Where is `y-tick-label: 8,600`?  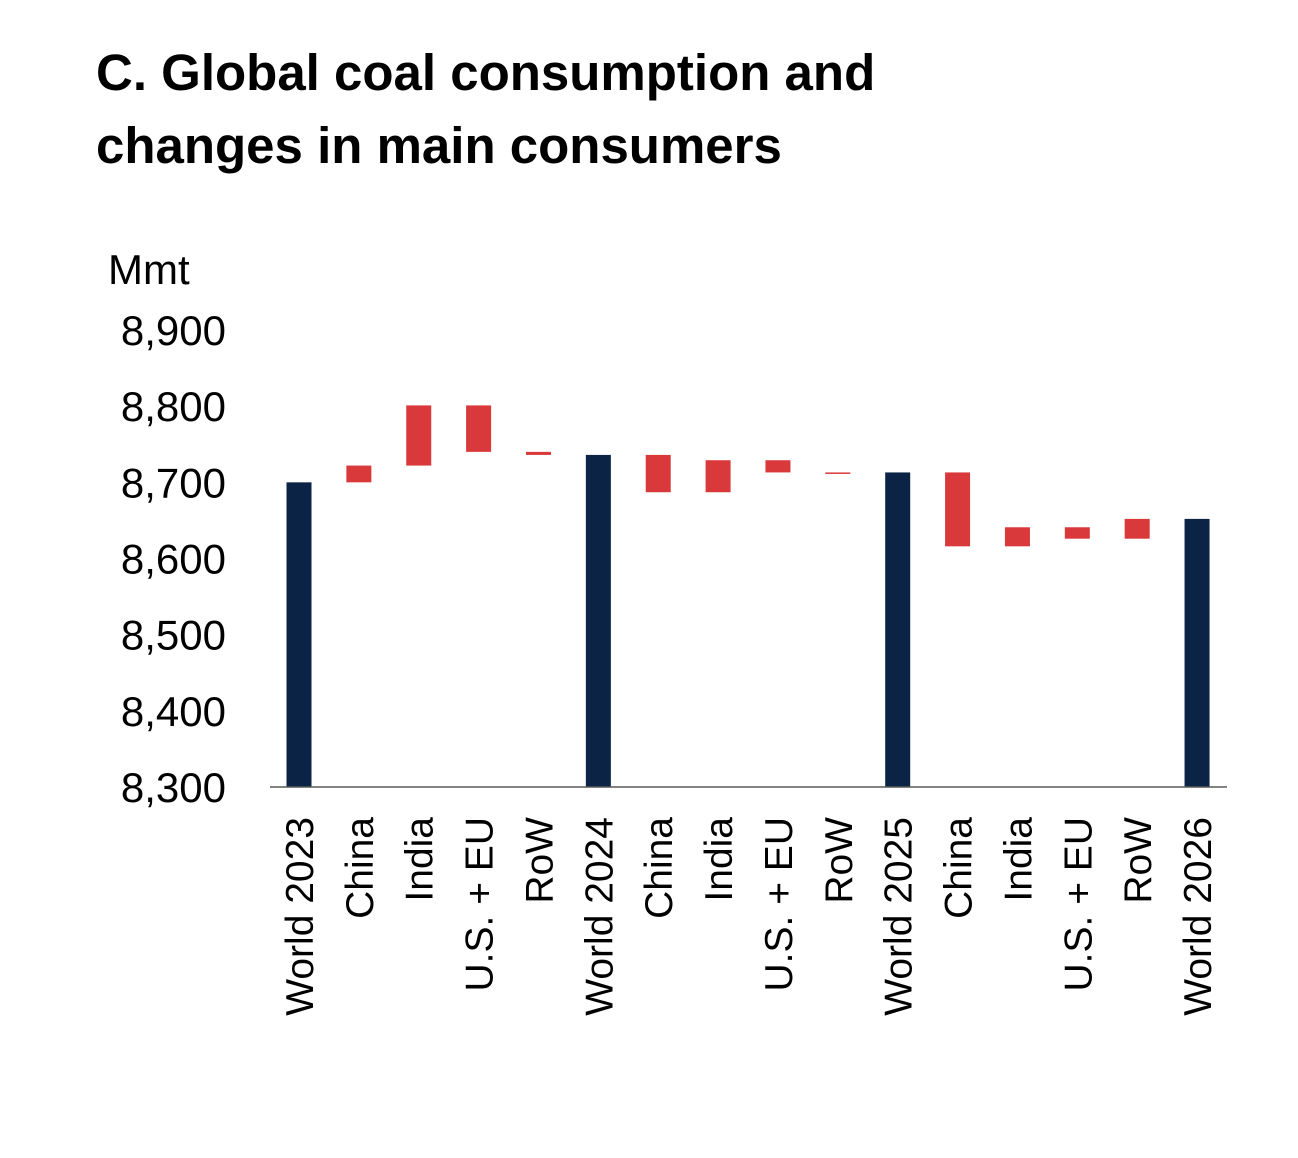
y-tick-label: 8,600 is located at coordinates (173, 559).